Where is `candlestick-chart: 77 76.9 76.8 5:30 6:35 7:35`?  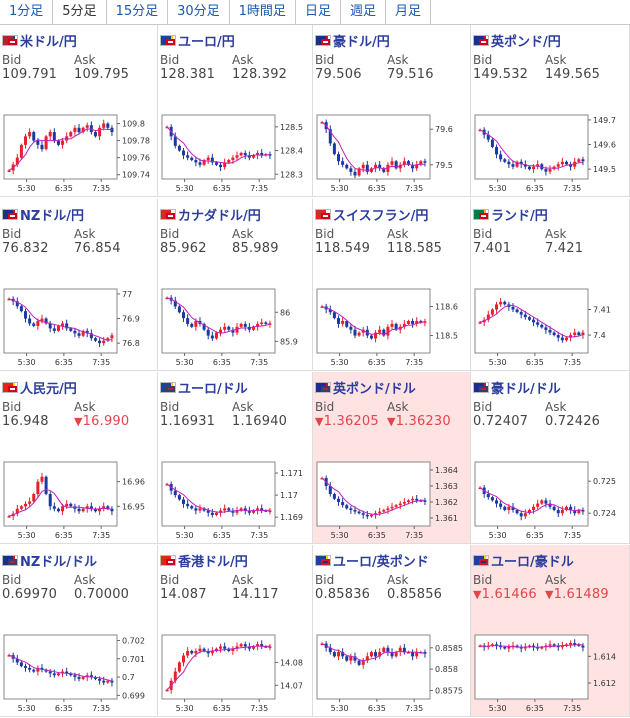
candlestick-chart: 77 76.9 76.8 5:30 6:35 7:35 is located at coordinates (79, 329).